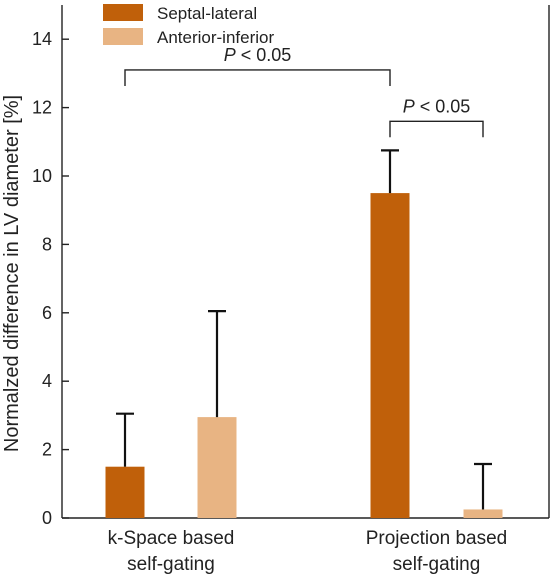 This screenshot has width=551, height=576. I want to click on x-category-label: k-Space based, so click(171, 538).